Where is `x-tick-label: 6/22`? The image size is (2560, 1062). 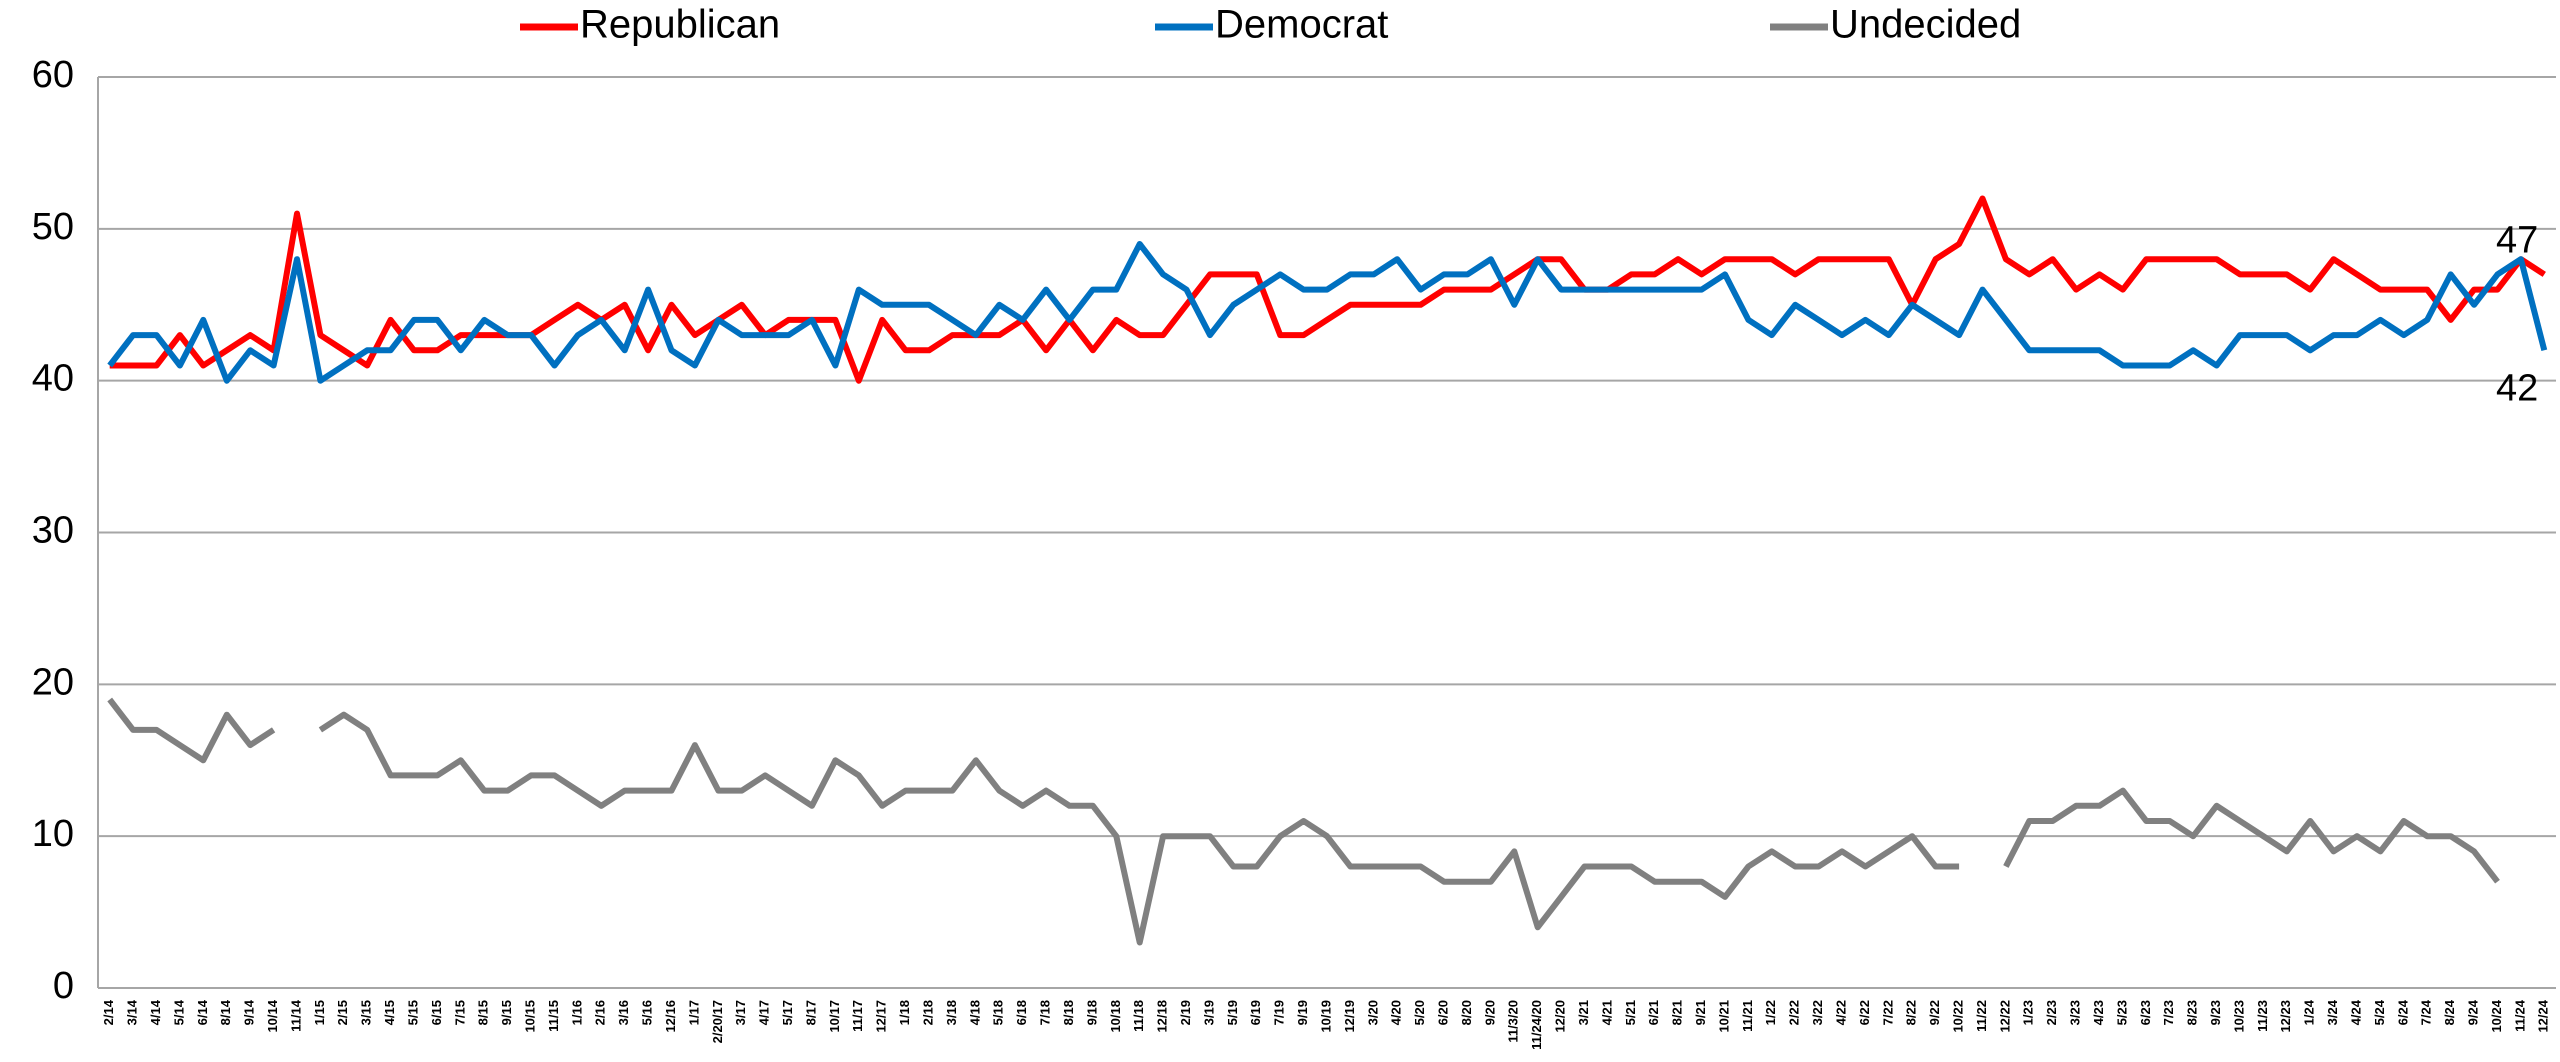 x-tick-label: 6/22 is located at coordinates (1864, 1012).